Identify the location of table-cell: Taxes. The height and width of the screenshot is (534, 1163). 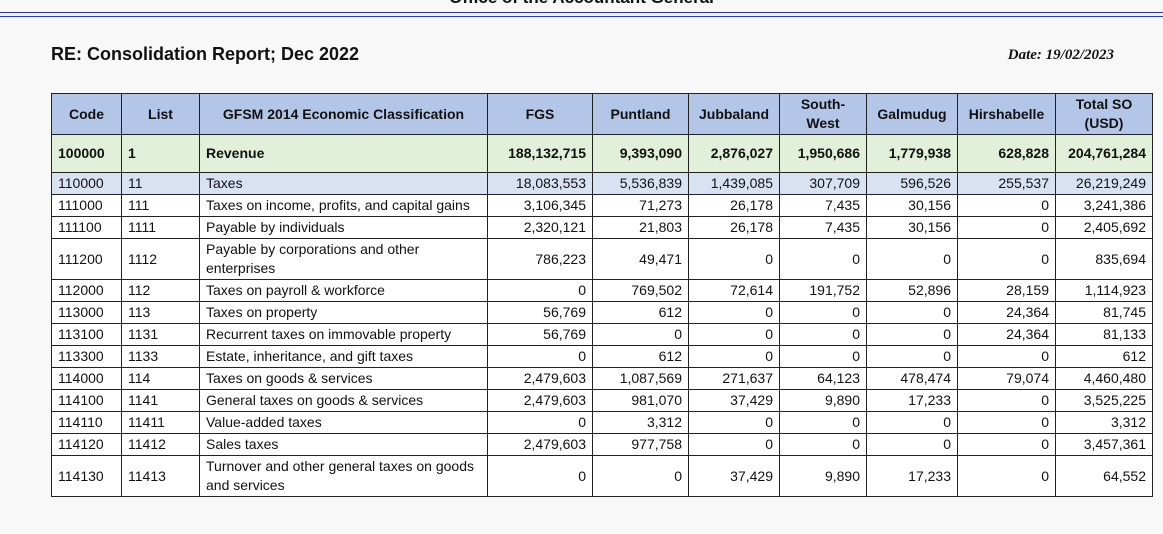
(343, 183).